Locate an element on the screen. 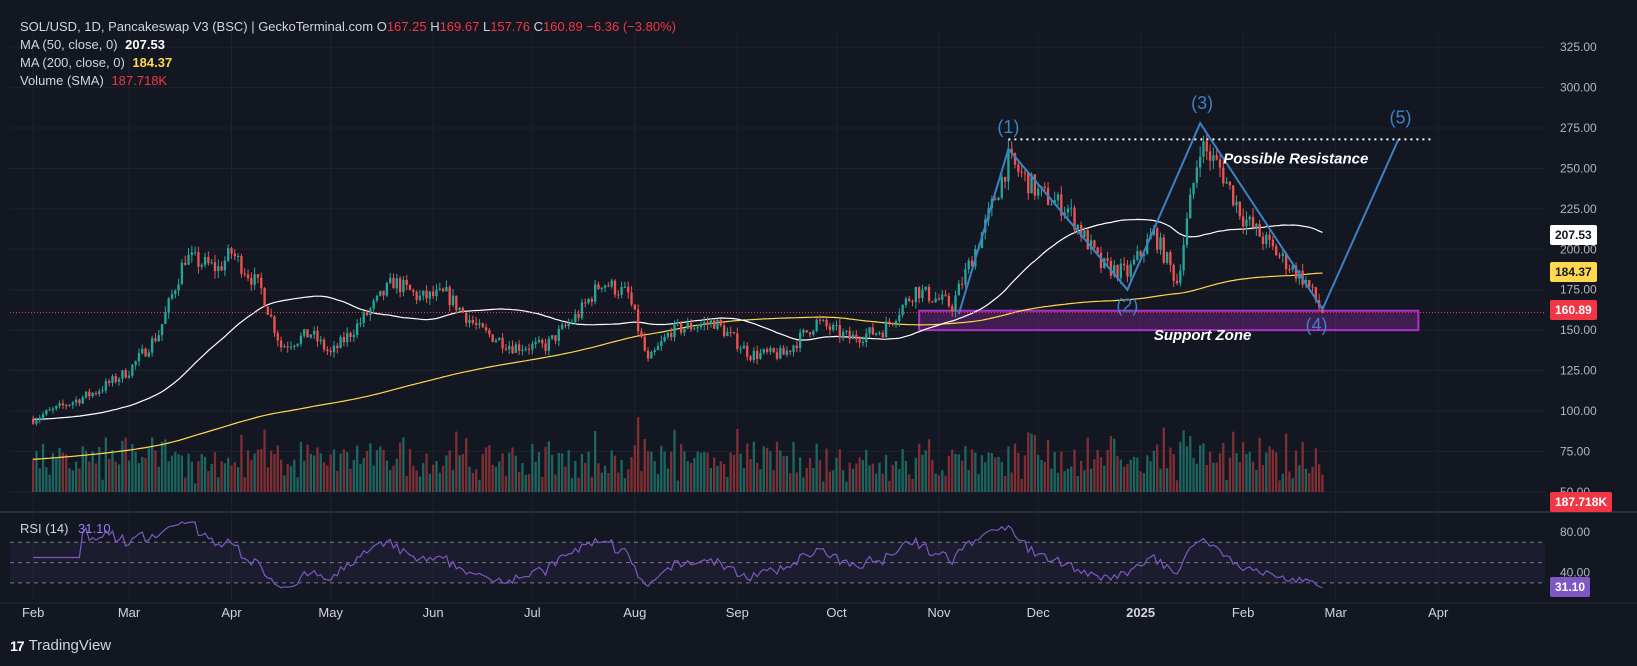 The height and width of the screenshot is (666, 1637). time-tick-label: Sep is located at coordinates (737, 612).